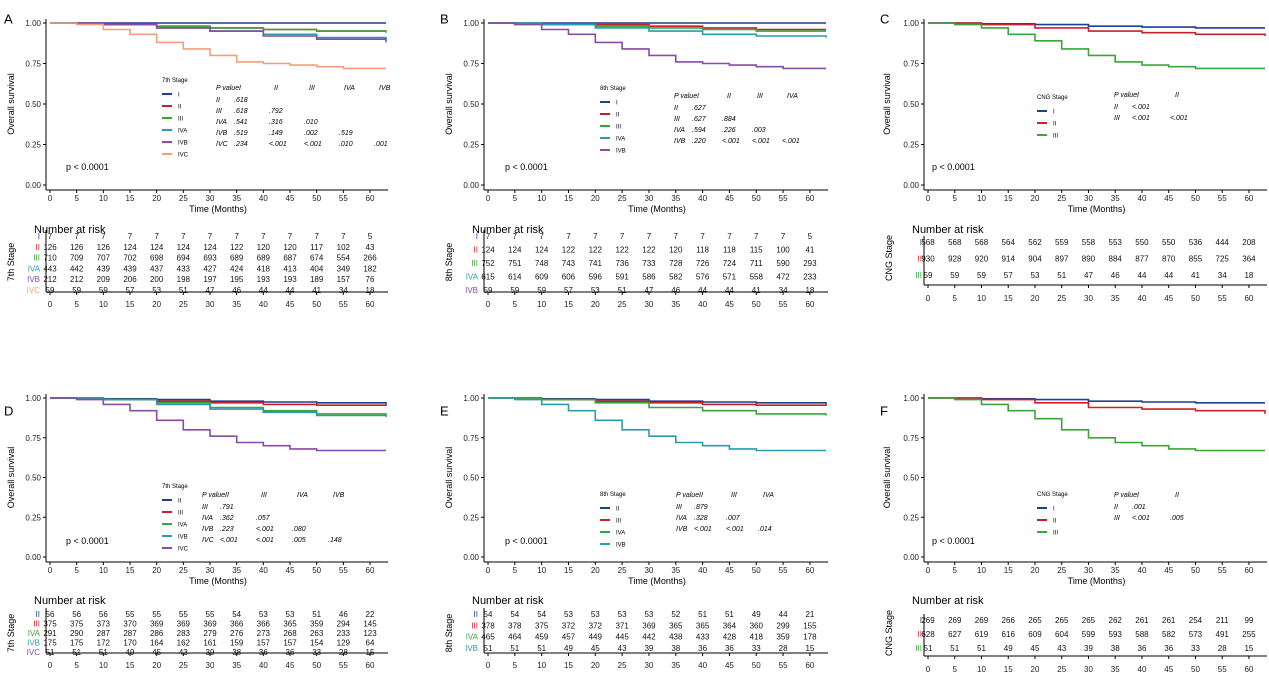 The height and width of the screenshot is (677, 1269). Describe the element at coordinates (1248, 648) in the screenshot. I see `risk-value: 15` at that location.